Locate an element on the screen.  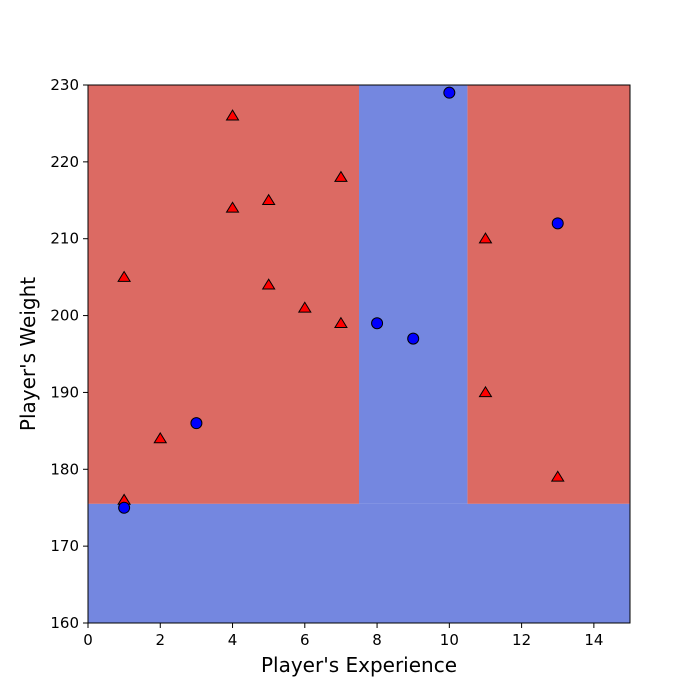
y-tick-label: 200 is located at coordinates (64, 316).